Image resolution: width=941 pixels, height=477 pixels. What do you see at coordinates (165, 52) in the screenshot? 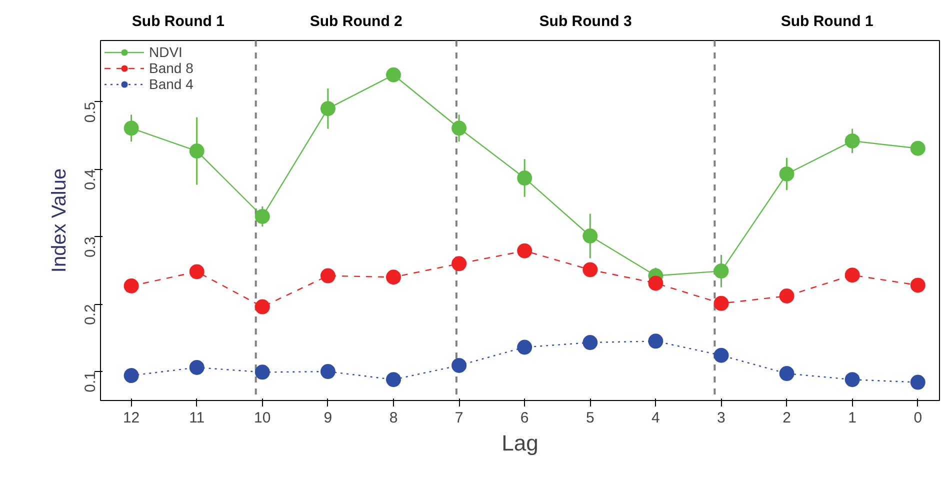
I see `legend-label: NDVI` at bounding box center [165, 52].